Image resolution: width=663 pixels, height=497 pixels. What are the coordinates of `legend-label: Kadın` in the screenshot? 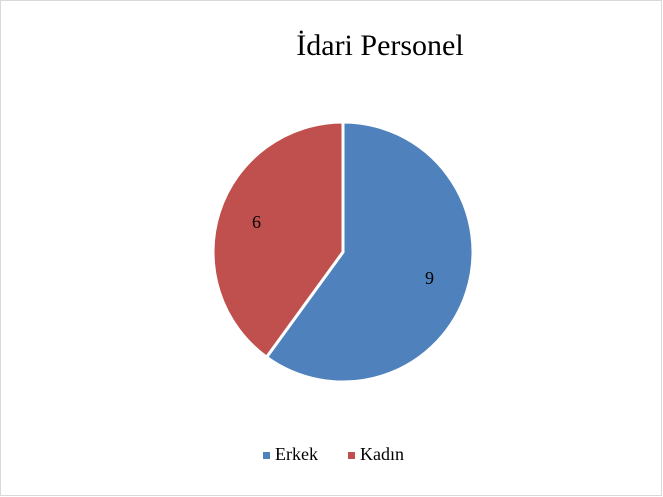 It's located at (382, 454).